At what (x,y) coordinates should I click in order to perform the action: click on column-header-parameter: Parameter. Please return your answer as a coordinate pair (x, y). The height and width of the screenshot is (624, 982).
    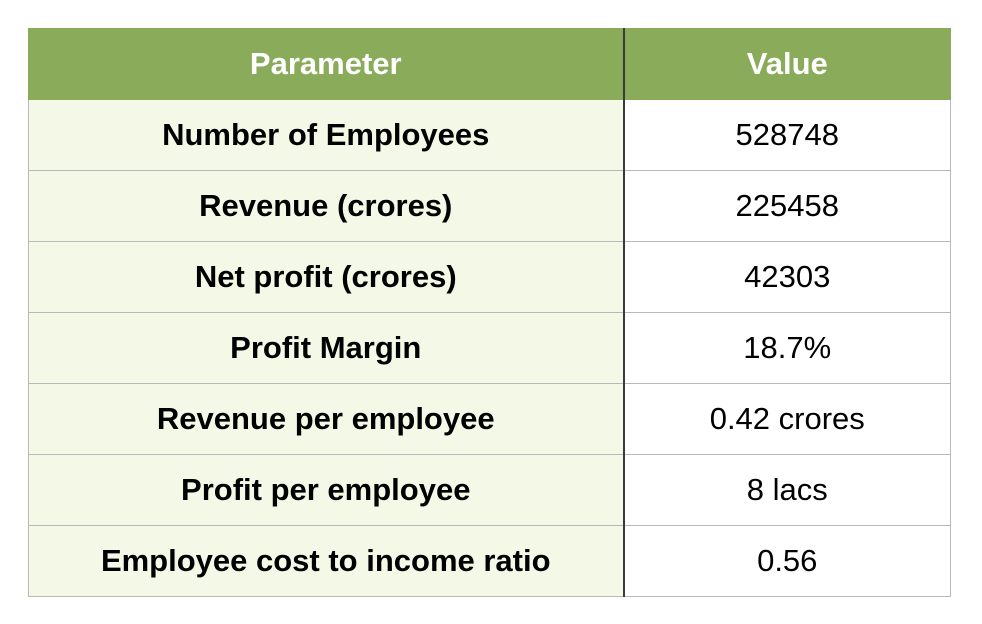
    Looking at the image, I should click on (326, 64).